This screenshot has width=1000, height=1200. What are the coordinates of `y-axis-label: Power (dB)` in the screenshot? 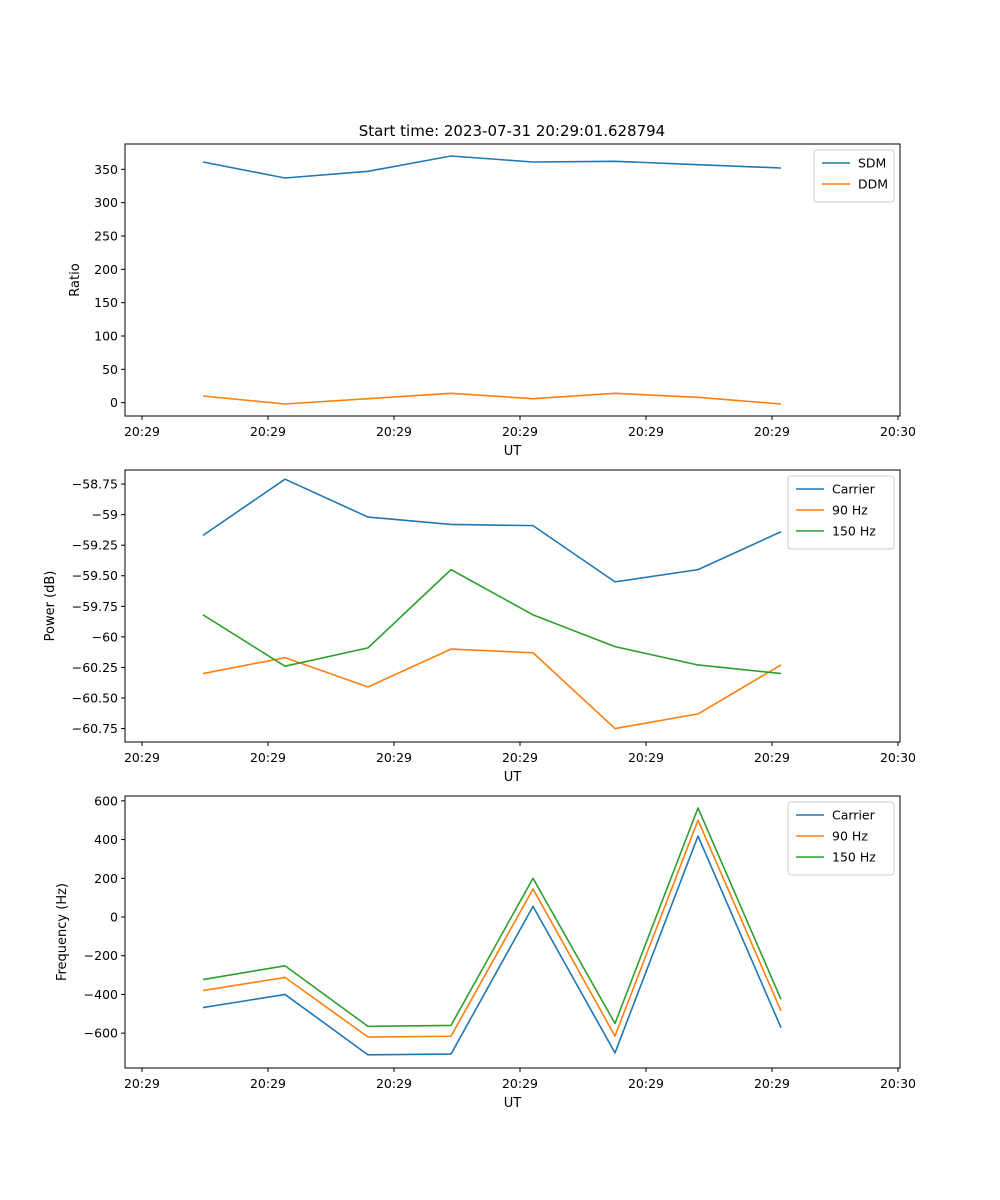 It's located at (50, 606).